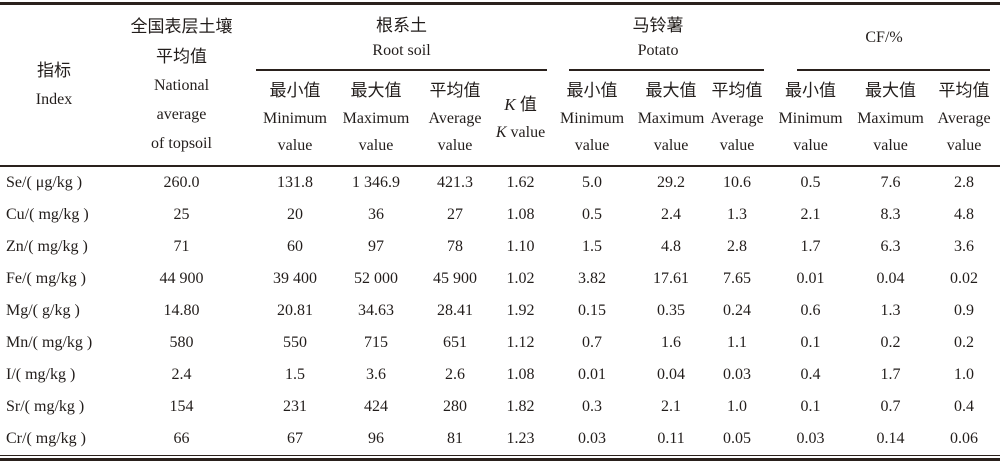  What do you see at coordinates (295, 278) in the screenshot?
I see `cell-value: 39 400` at bounding box center [295, 278].